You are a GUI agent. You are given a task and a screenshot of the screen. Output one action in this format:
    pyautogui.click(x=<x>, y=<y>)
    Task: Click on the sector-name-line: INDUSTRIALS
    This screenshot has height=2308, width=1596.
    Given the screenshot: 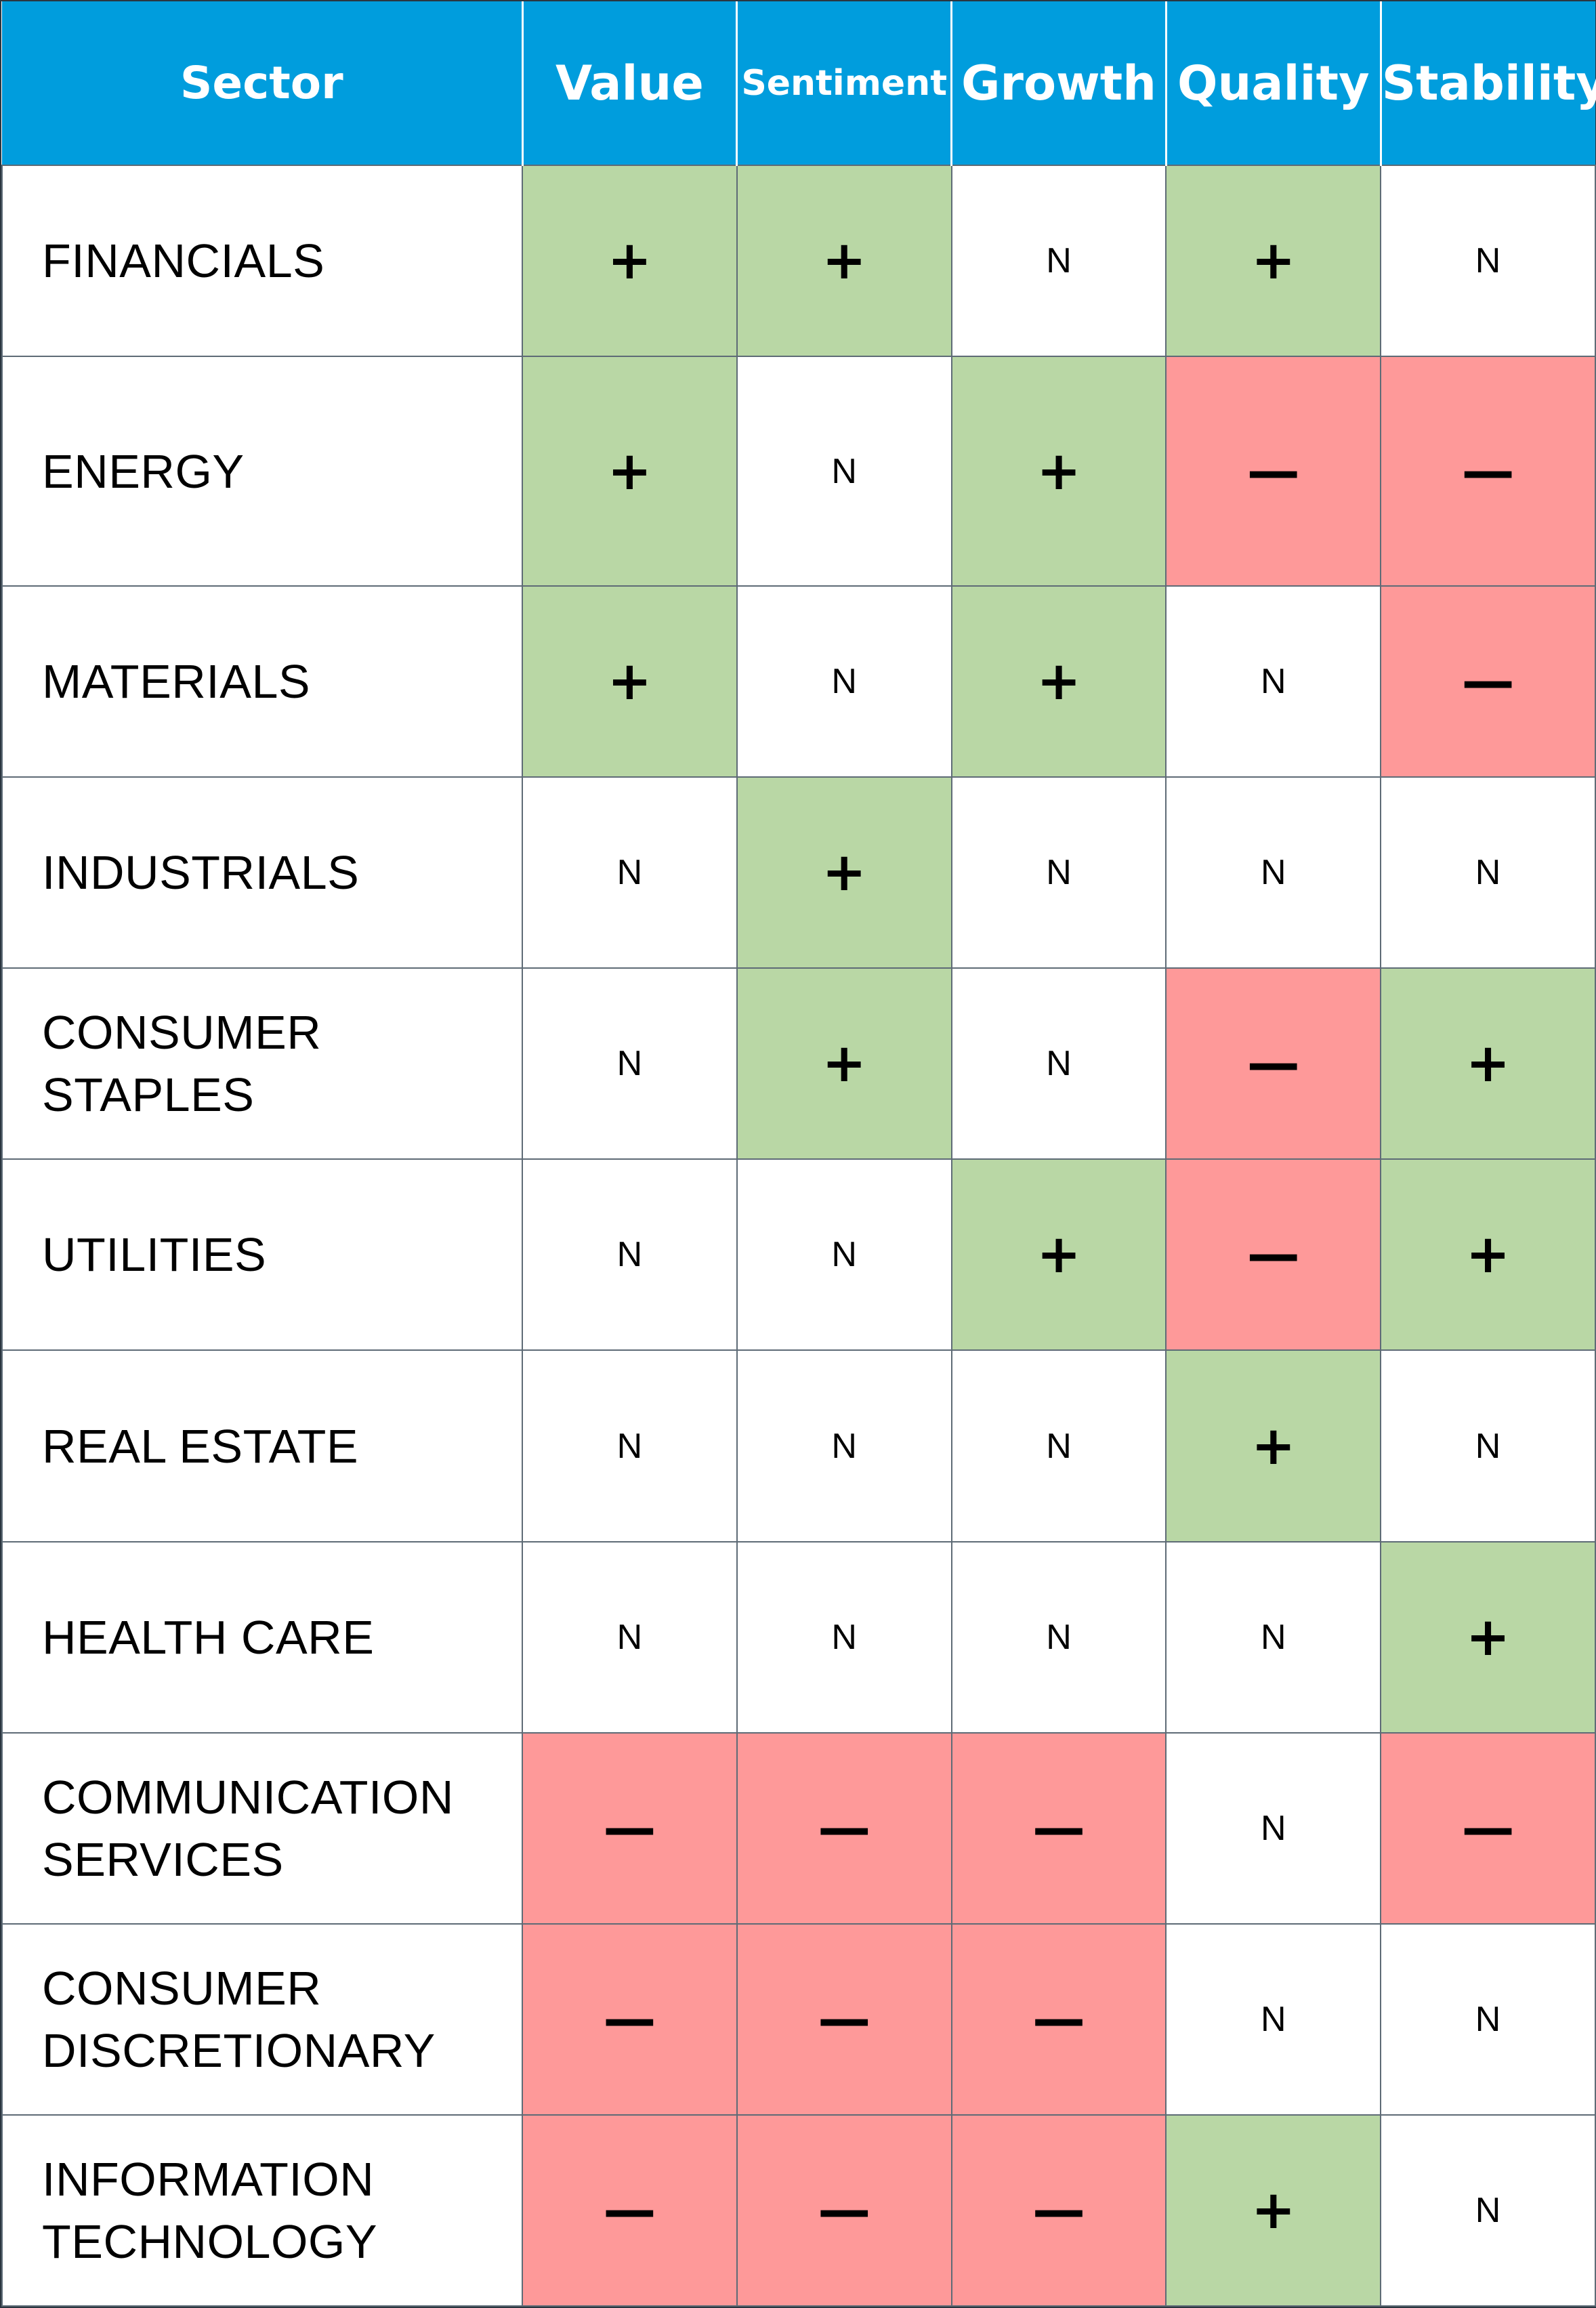 What is the action you would take?
    pyautogui.click(x=201, y=873)
    